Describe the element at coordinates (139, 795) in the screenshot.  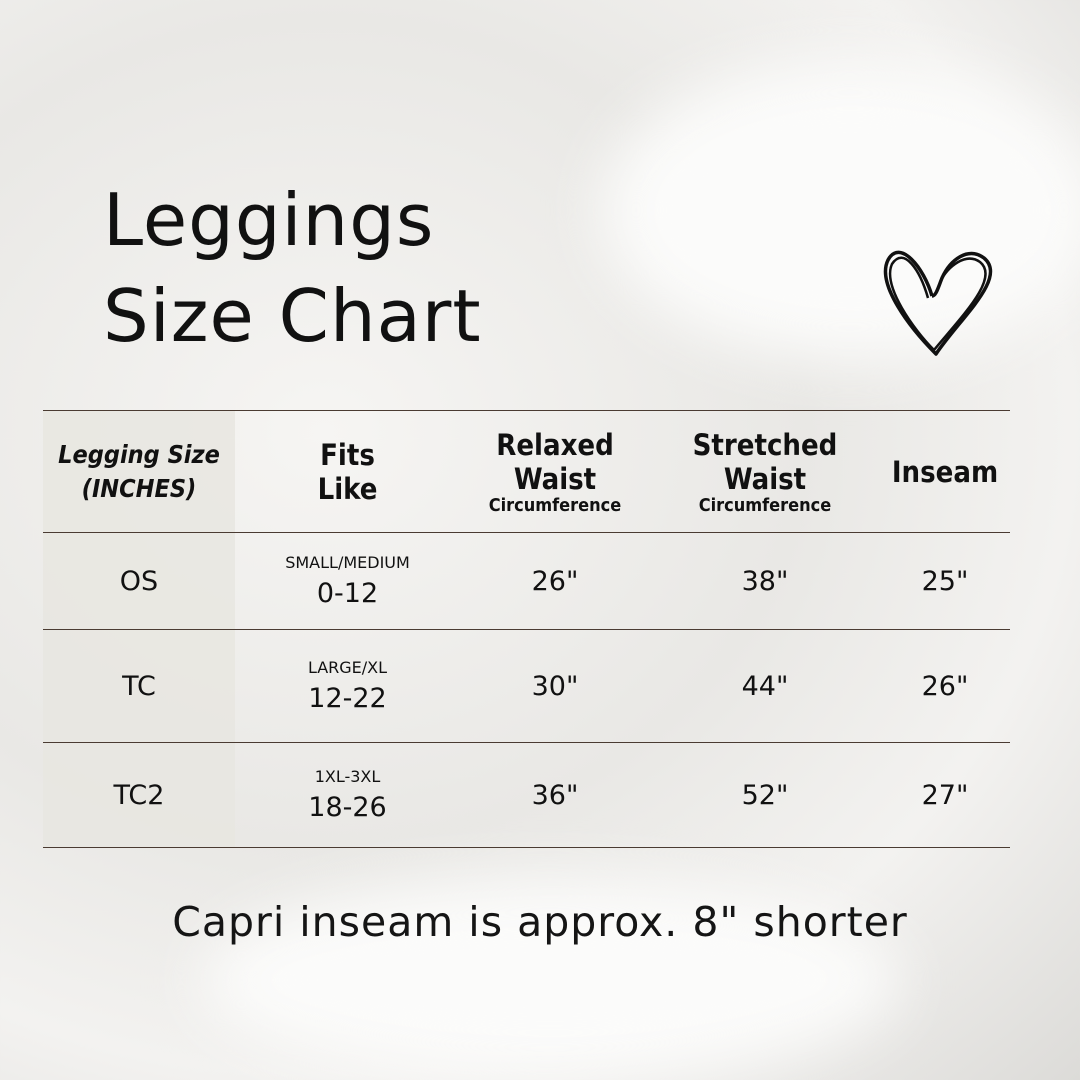
I see `size-cell: TC2` at that location.